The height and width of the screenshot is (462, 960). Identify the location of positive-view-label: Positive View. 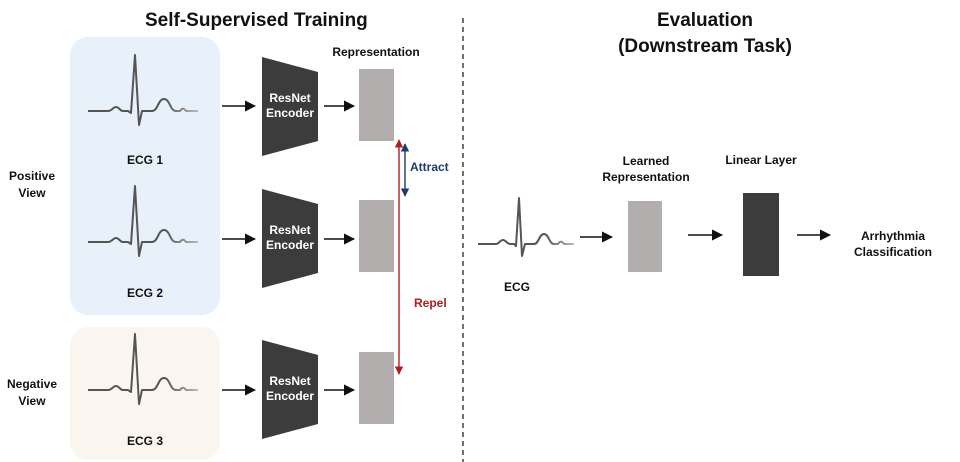
(32, 185).